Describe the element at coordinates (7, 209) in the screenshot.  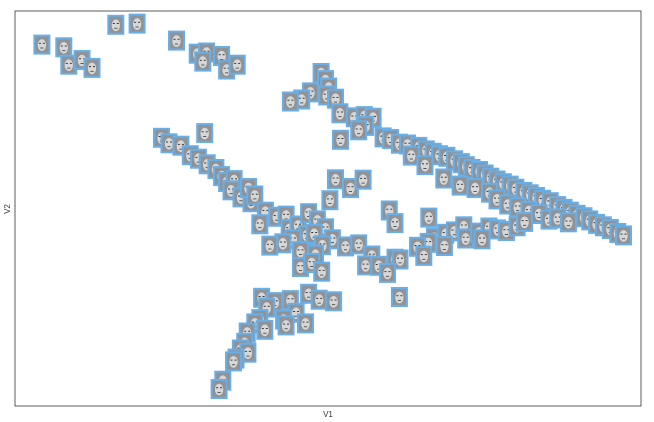
I see `y-axis-label: V2` at that location.